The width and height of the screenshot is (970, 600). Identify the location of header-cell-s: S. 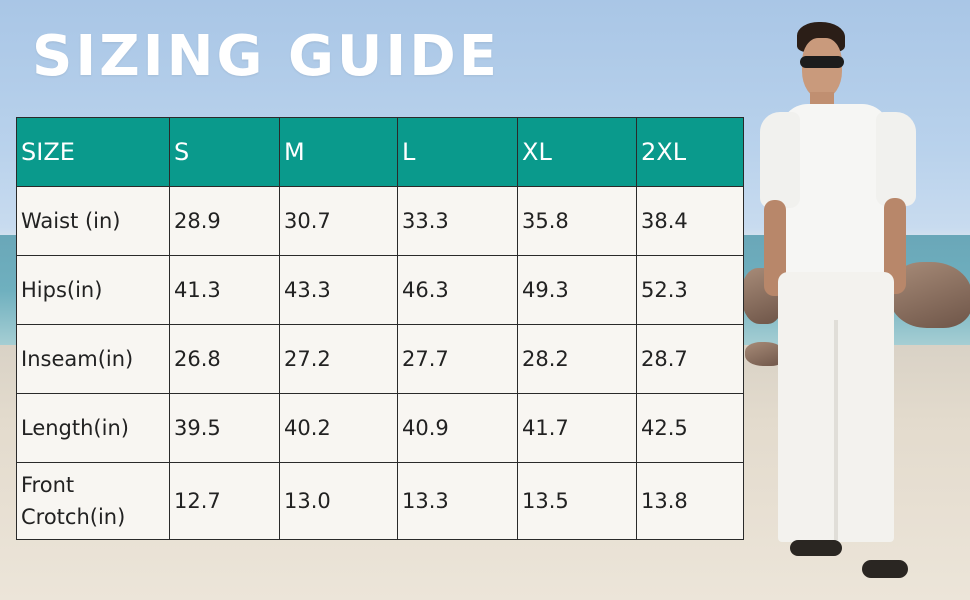
(224, 152).